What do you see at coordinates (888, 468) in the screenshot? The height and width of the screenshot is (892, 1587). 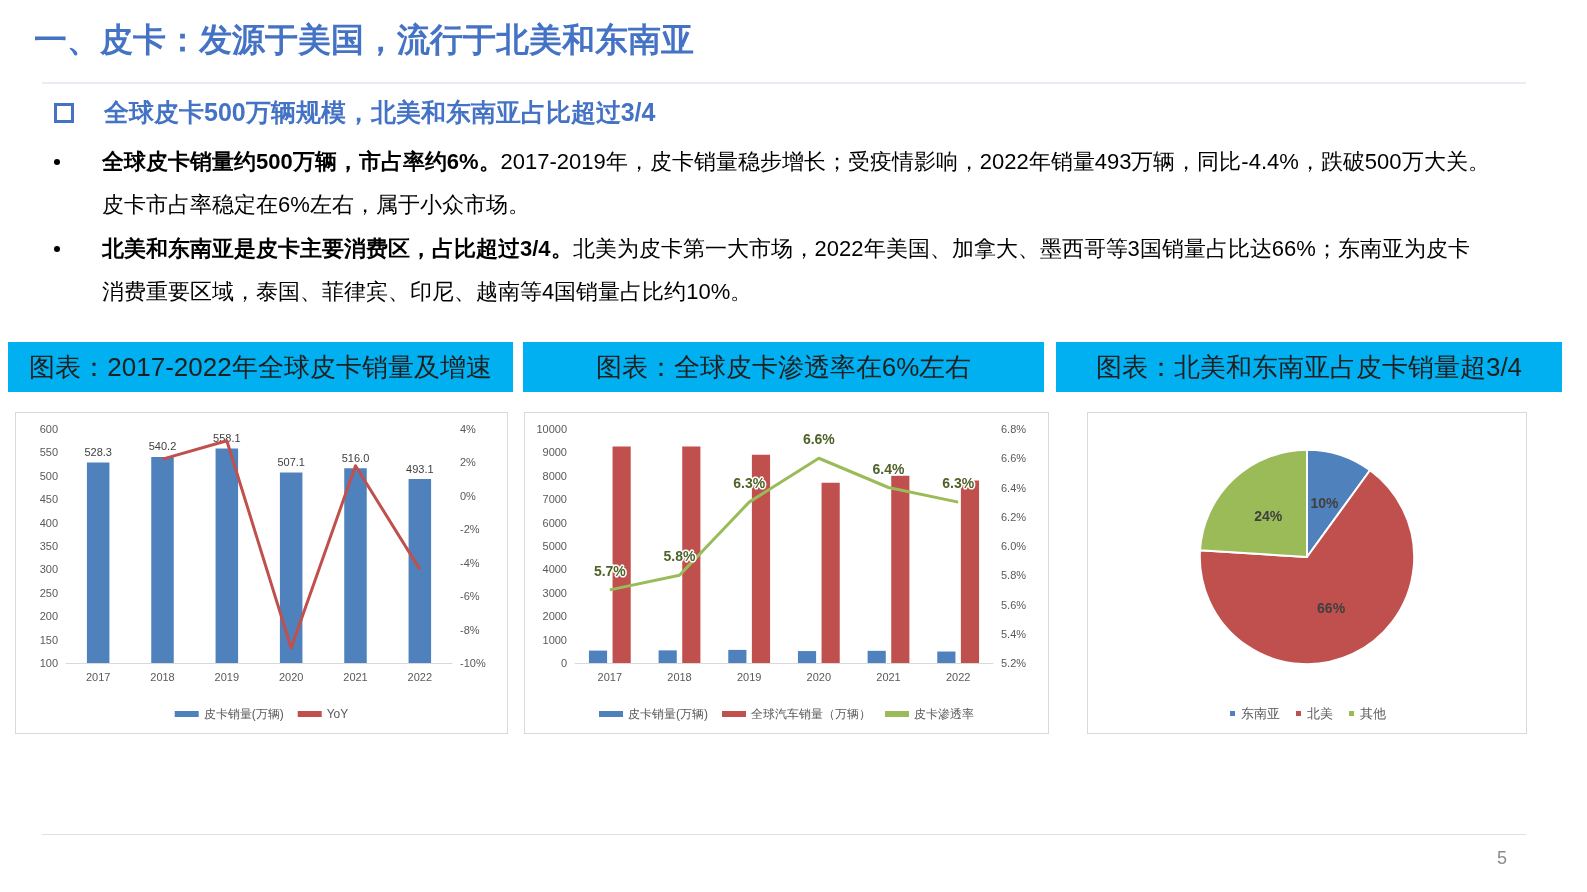 I see `data-label: 6.4%` at bounding box center [888, 468].